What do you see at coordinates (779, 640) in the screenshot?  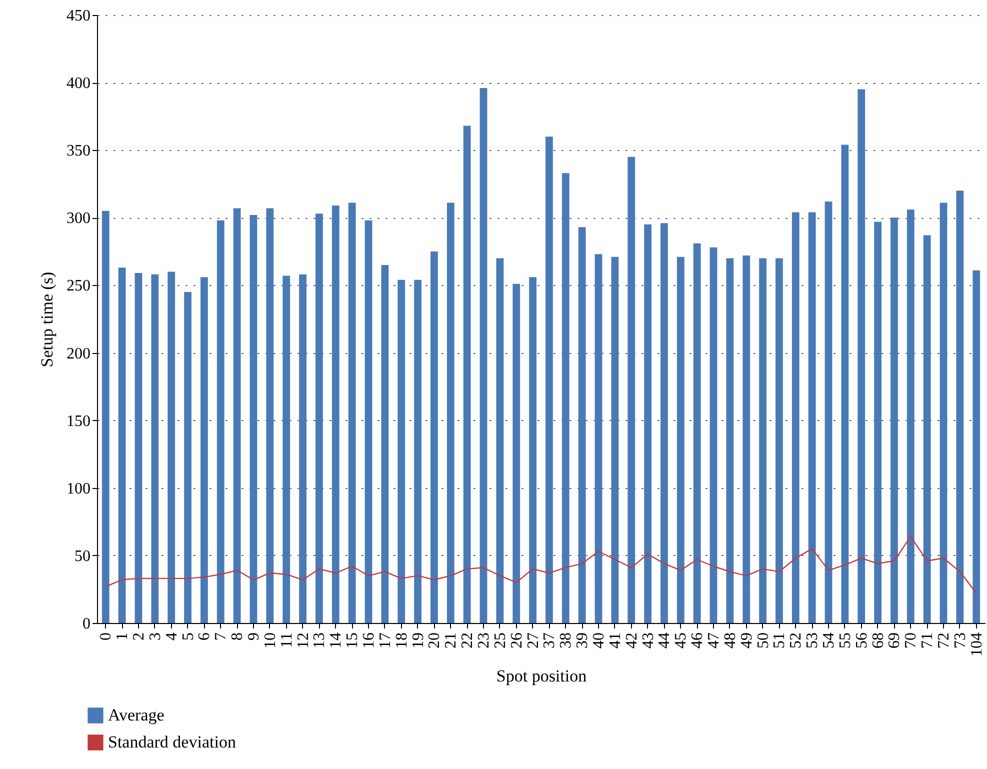 I see `x-tick-label: 51` at bounding box center [779, 640].